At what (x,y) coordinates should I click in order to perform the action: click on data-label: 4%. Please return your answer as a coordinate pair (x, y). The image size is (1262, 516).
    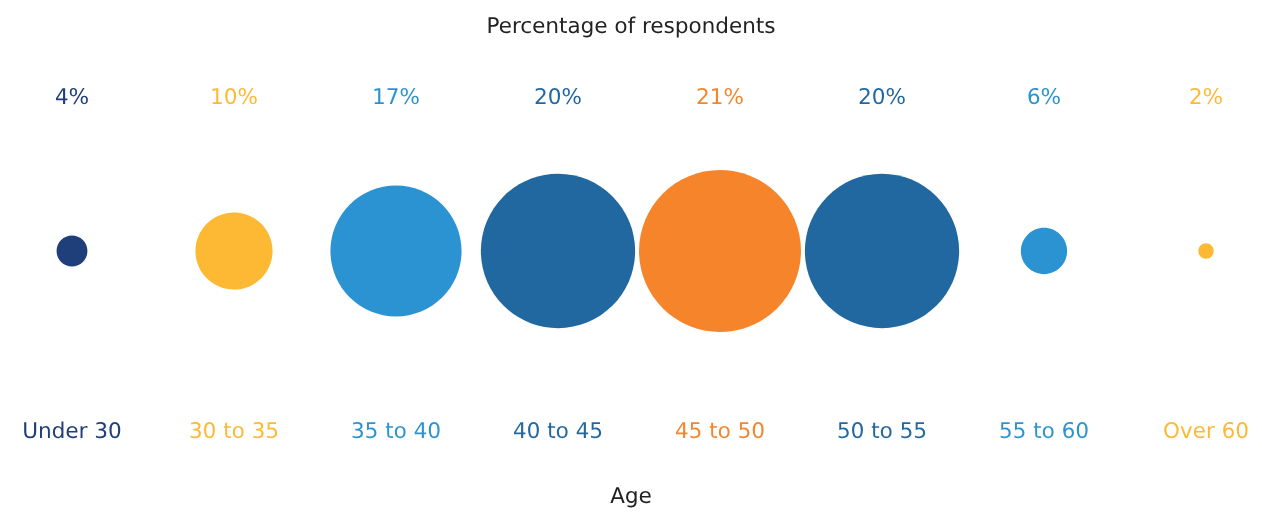
    Looking at the image, I should click on (71, 96).